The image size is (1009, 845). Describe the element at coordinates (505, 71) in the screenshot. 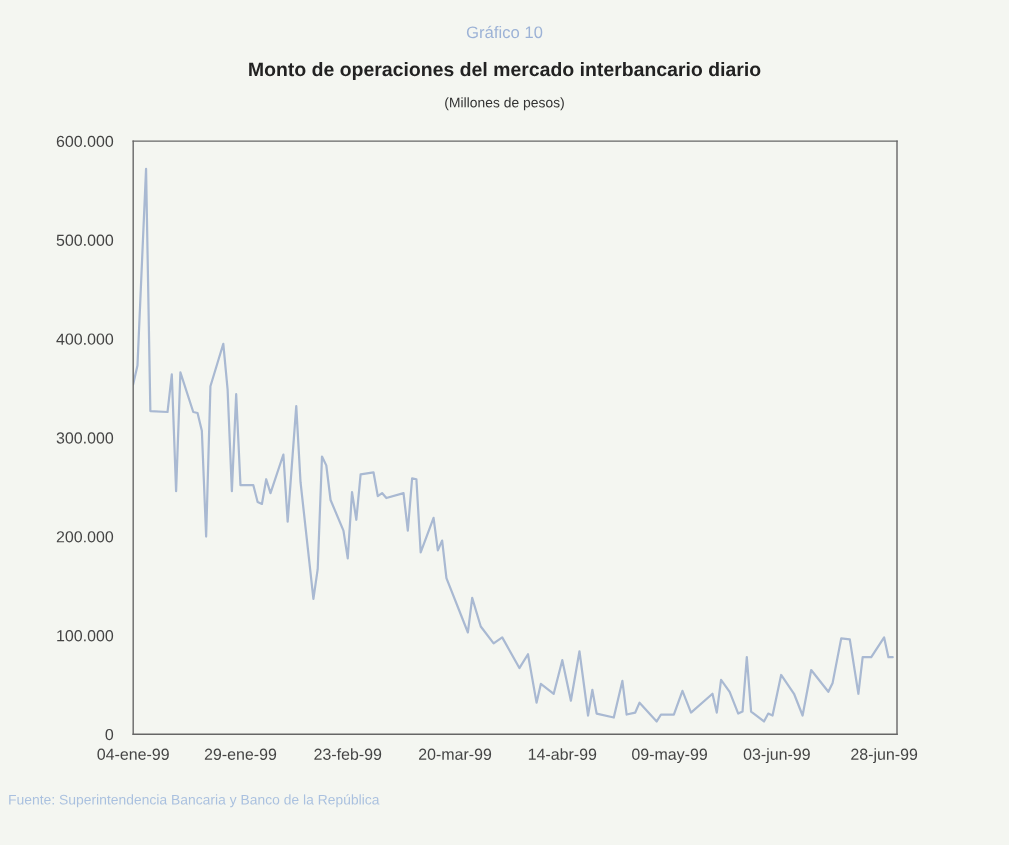

I see `chart-subtitle: Monto de operaciones del mercado interbancario diario` at that location.